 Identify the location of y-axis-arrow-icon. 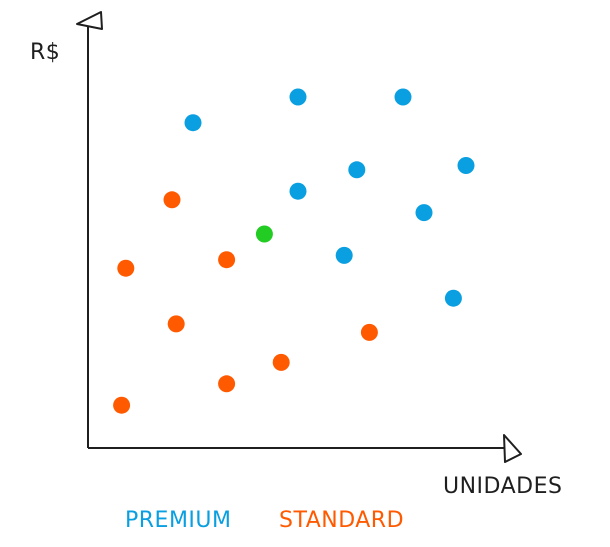
(89, 20).